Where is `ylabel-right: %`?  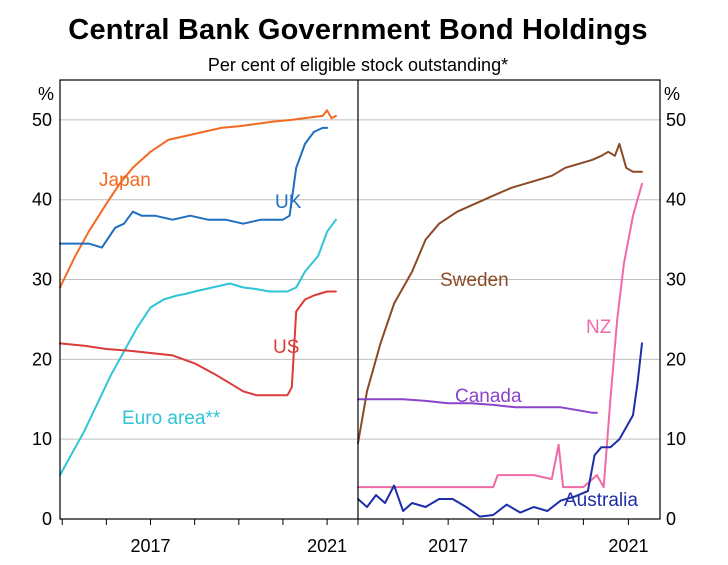 ylabel-right: % is located at coordinates (672, 94).